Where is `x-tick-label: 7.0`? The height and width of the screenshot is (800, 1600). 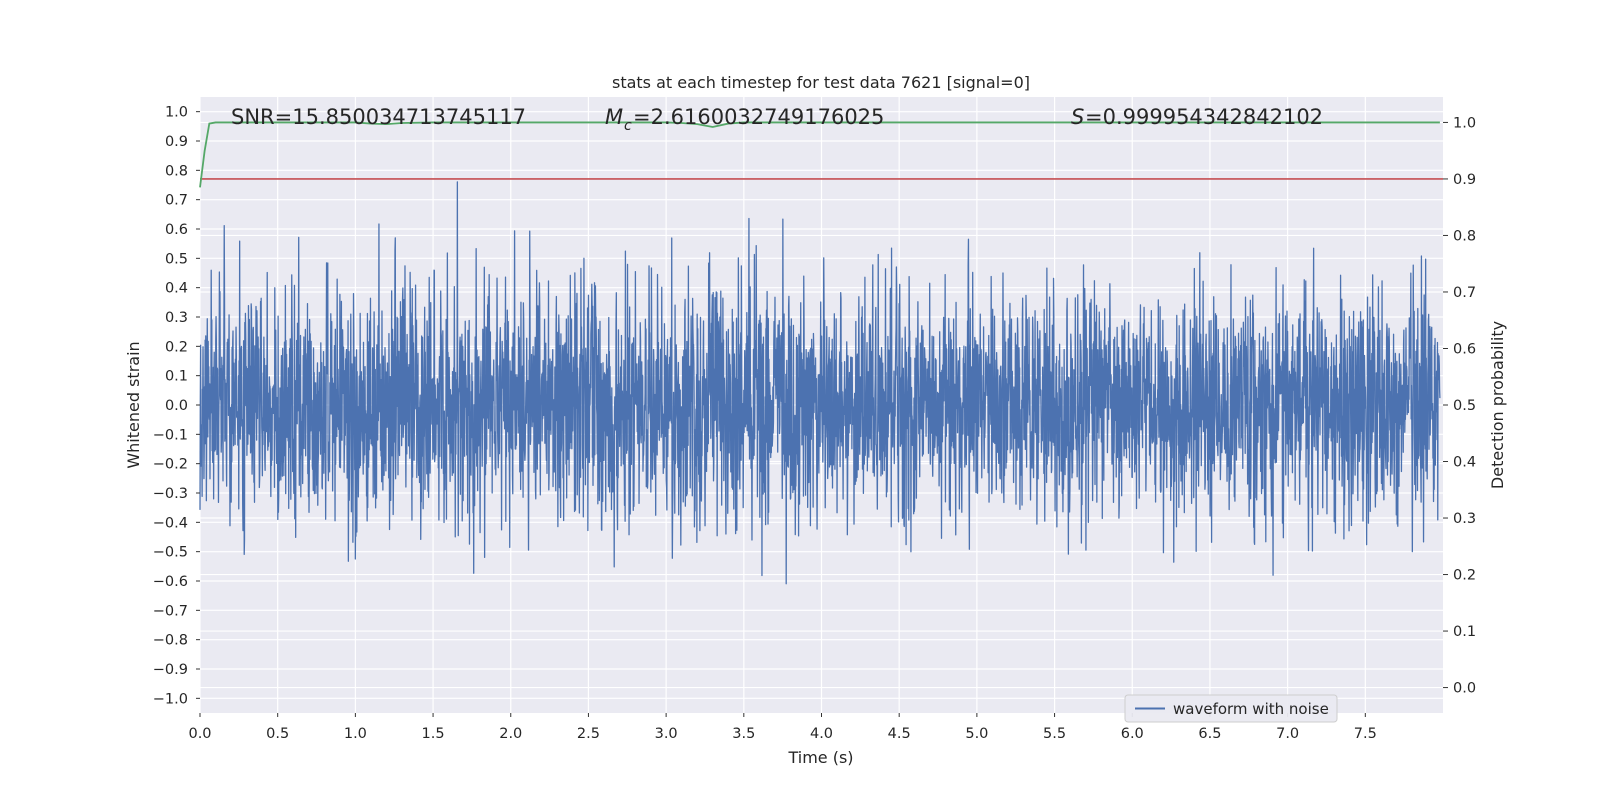
x-tick-label: 7.0 is located at coordinates (1287, 734).